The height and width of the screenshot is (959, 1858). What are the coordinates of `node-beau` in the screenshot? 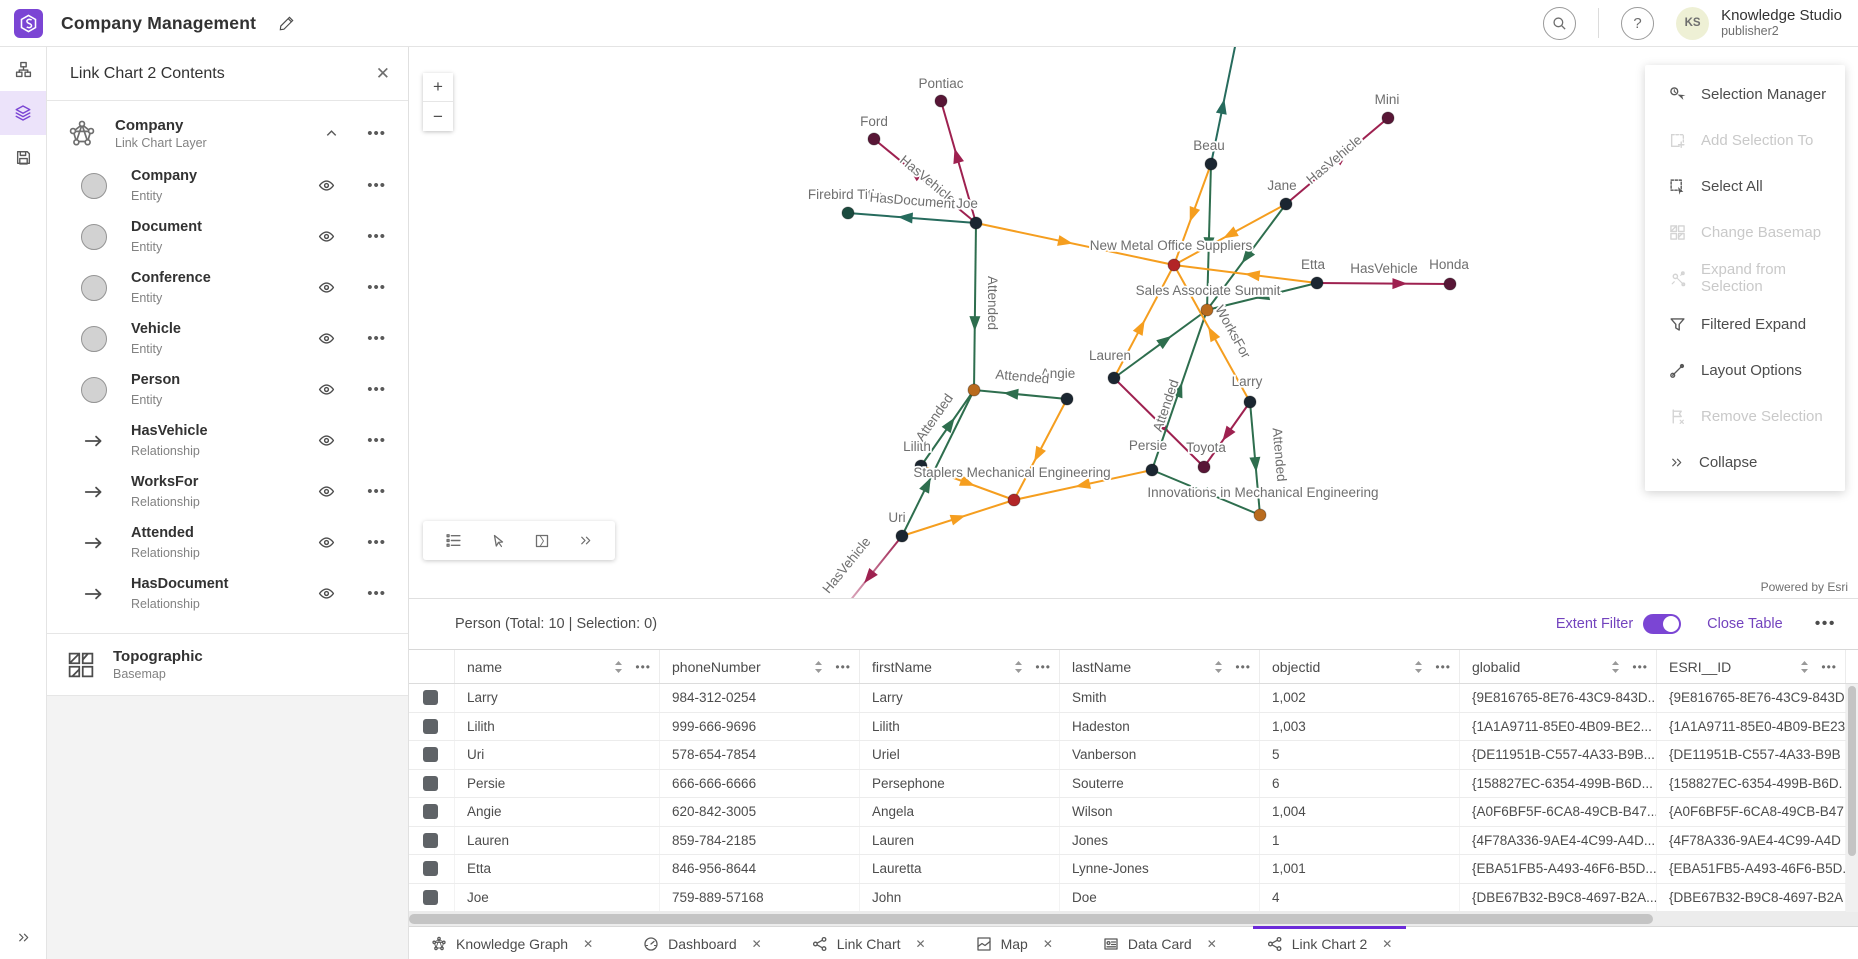 It's located at (1211, 164).